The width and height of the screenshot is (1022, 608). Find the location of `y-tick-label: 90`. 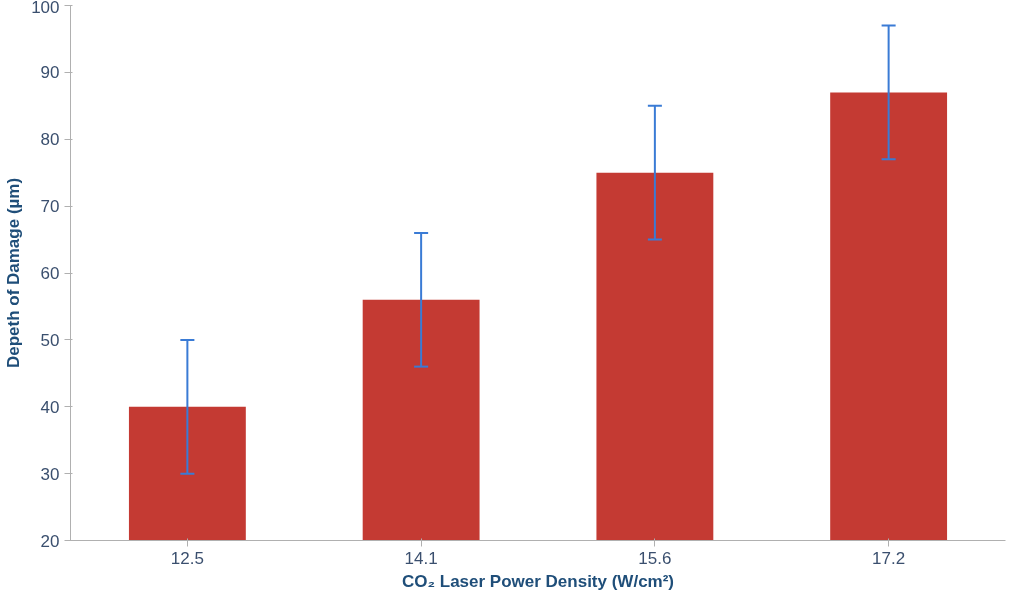

y-tick-label: 90 is located at coordinates (50, 73).